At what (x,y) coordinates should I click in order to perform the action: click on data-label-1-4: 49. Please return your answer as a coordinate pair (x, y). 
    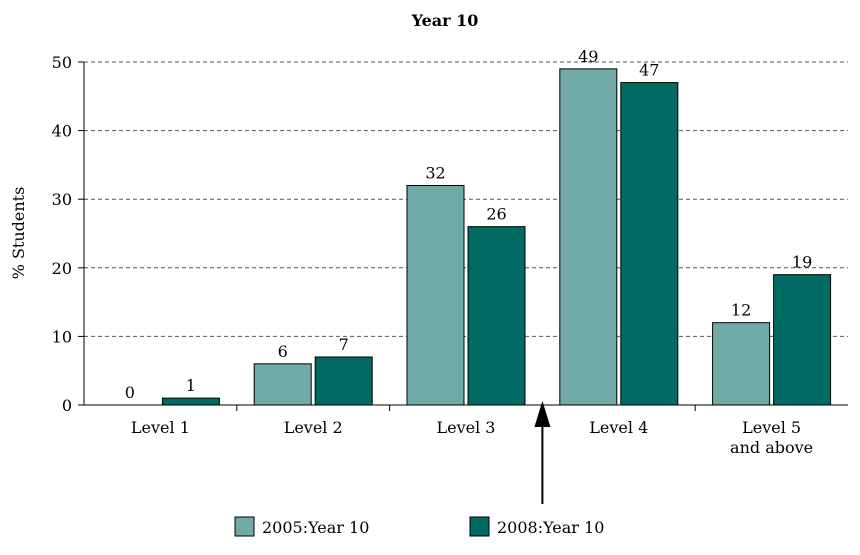
    Looking at the image, I should click on (588, 56).